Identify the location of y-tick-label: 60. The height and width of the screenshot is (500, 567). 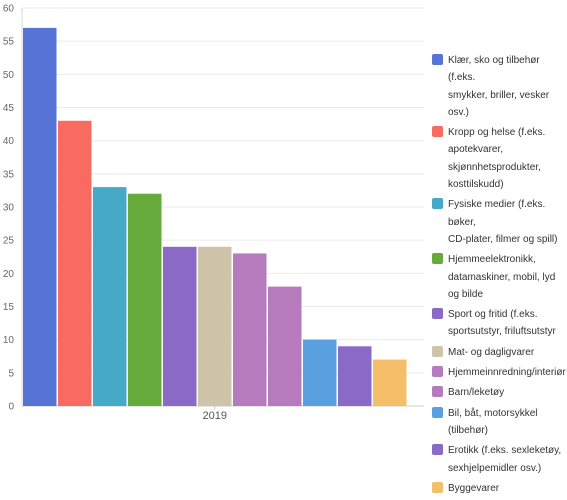
(9, 9).